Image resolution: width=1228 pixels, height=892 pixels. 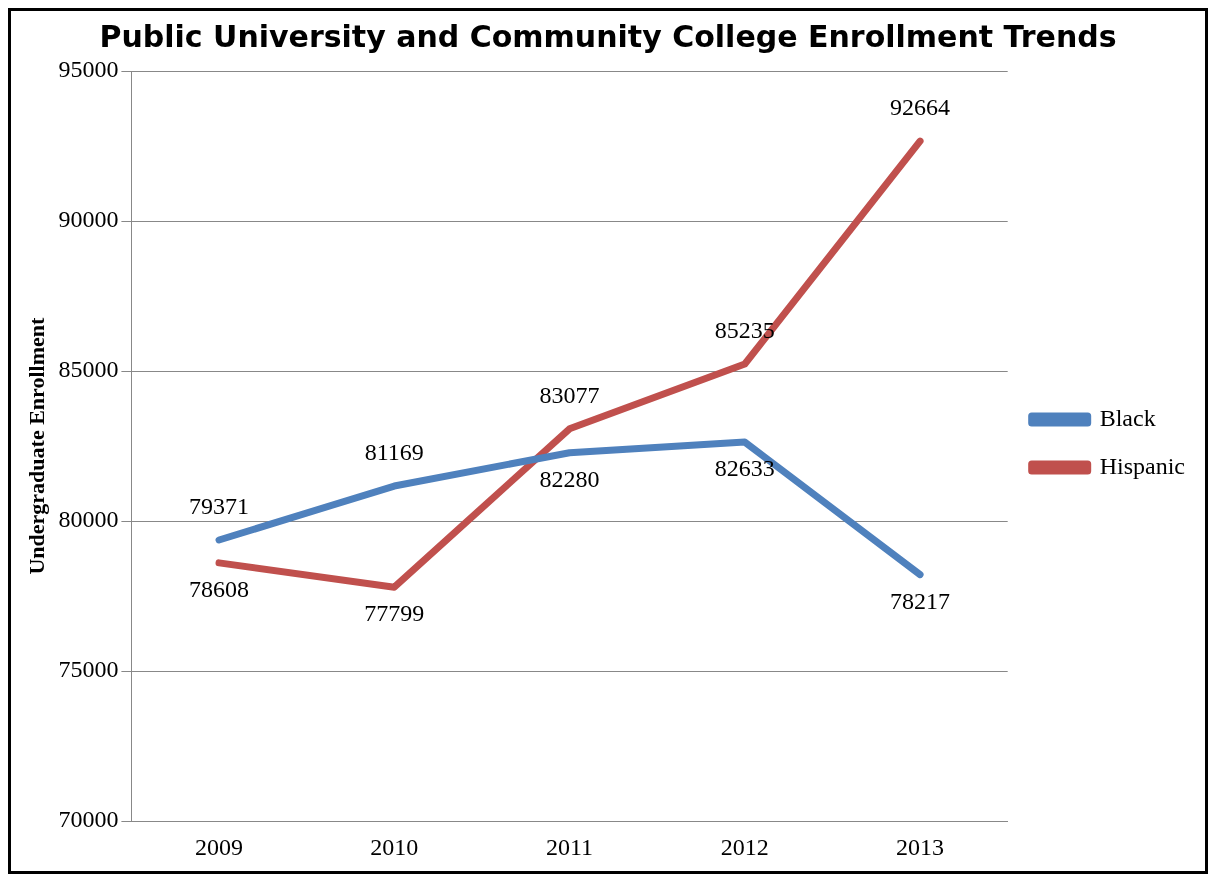 What do you see at coordinates (920, 600) in the screenshot?
I see `data-label: 78217` at bounding box center [920, 600].